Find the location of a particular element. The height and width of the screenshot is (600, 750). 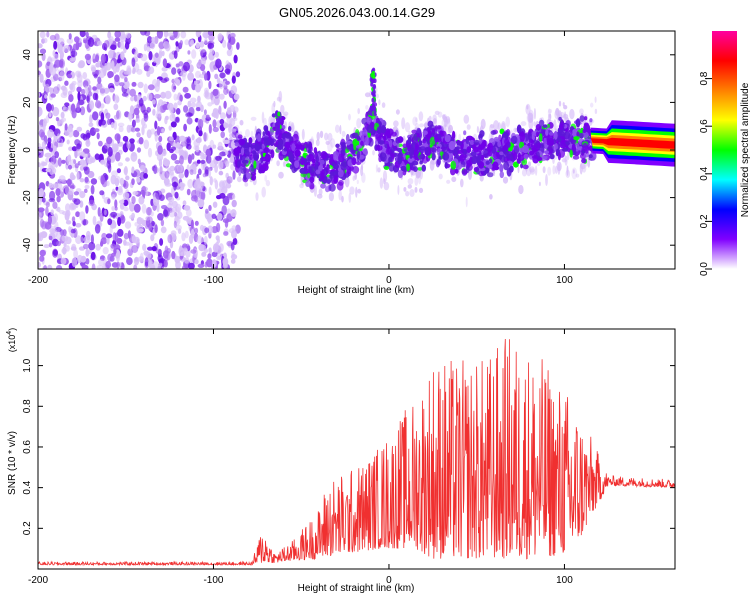

colorbar-tick-label: 0.0 is located at coordinates (704, 269).